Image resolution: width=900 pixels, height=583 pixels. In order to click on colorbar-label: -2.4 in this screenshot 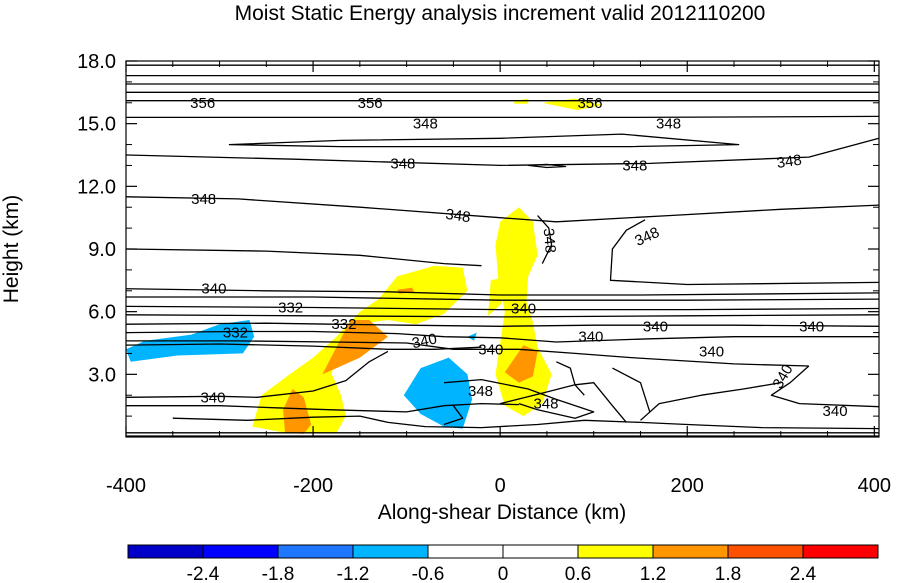, I will do `click(203, 573)`.